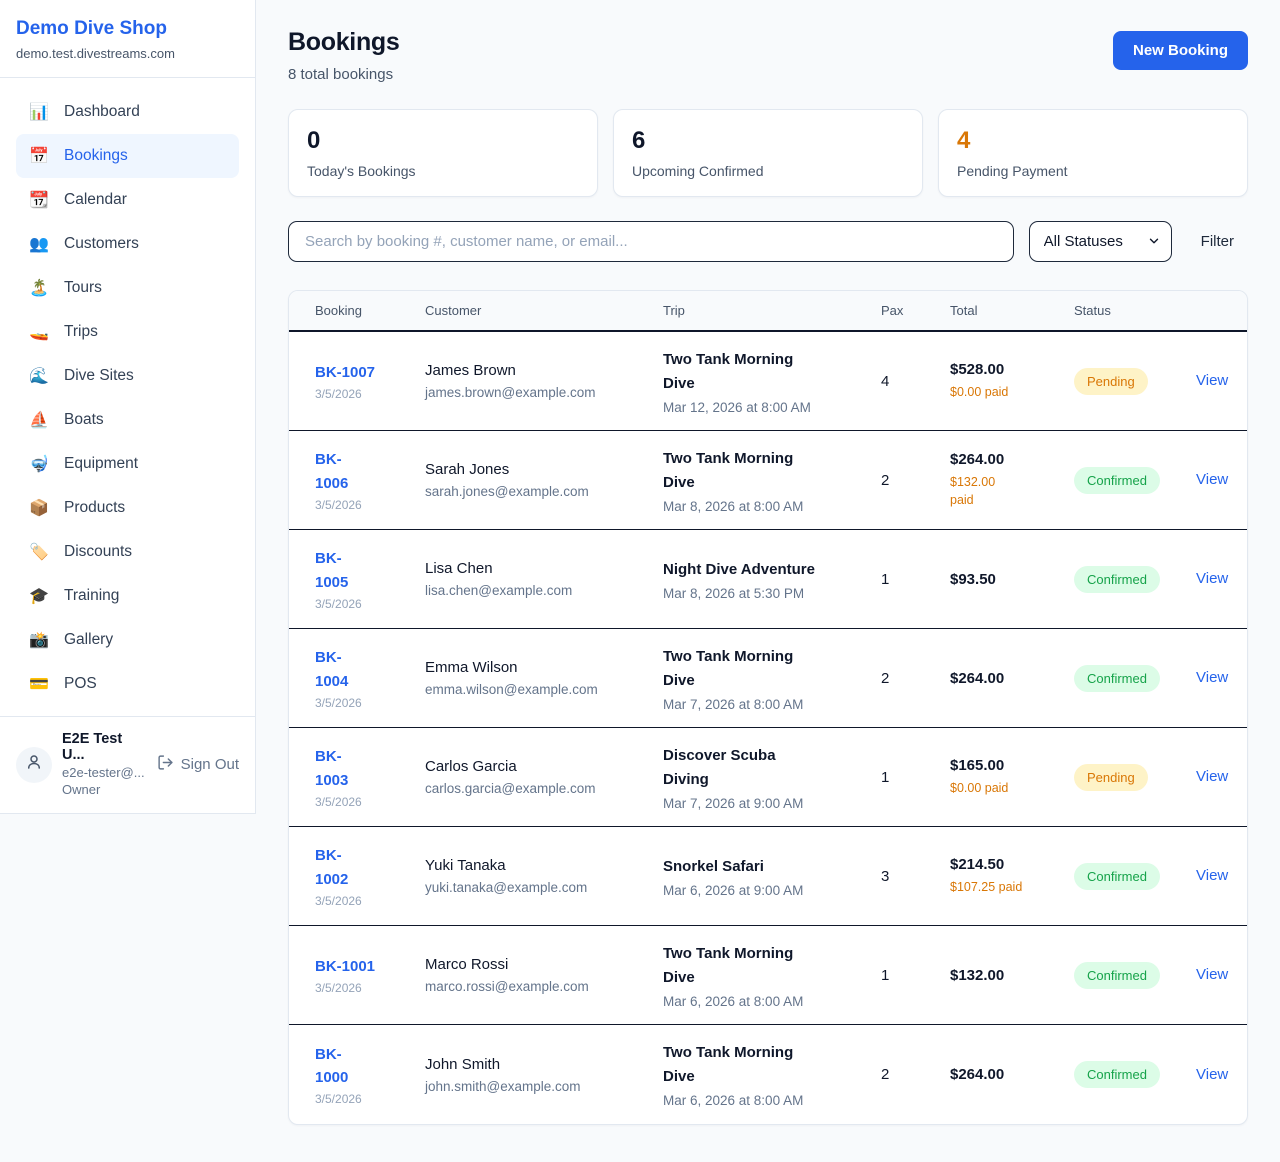 The image size is (1280, 1162). Describe the element at coordinates (733, 506) in the screenshot. I see `trip-datetime: Mar 8, 2026 at 8:00 AM` at that location.